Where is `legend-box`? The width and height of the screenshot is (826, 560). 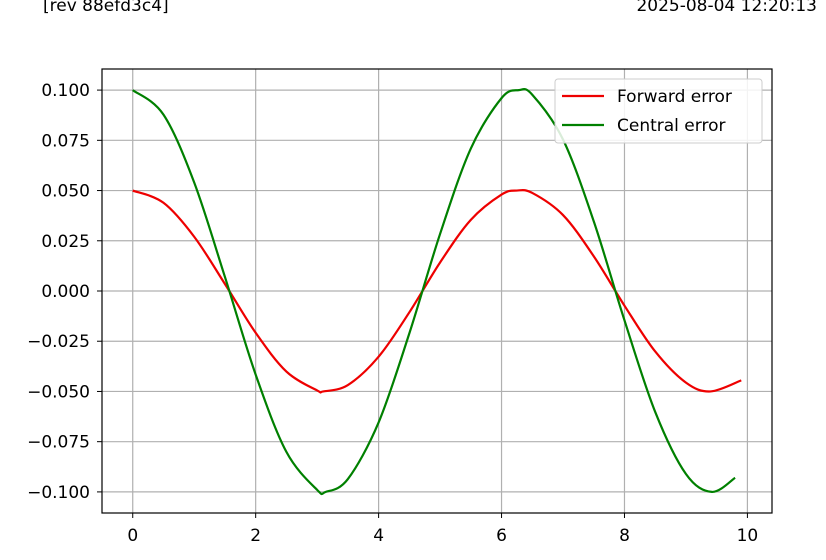 legend-box is located at coordinates (658, 111).